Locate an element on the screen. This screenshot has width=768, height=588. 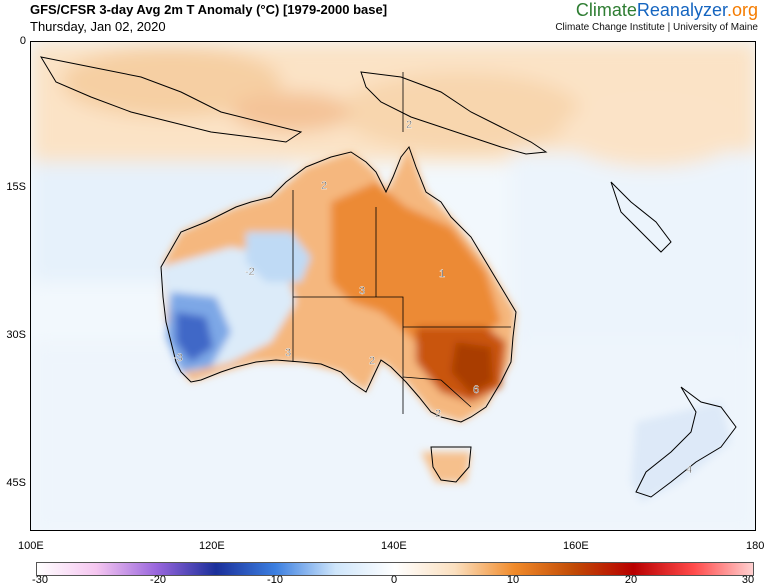
brand-part-1: Climate is located at coordinates (606, 10).